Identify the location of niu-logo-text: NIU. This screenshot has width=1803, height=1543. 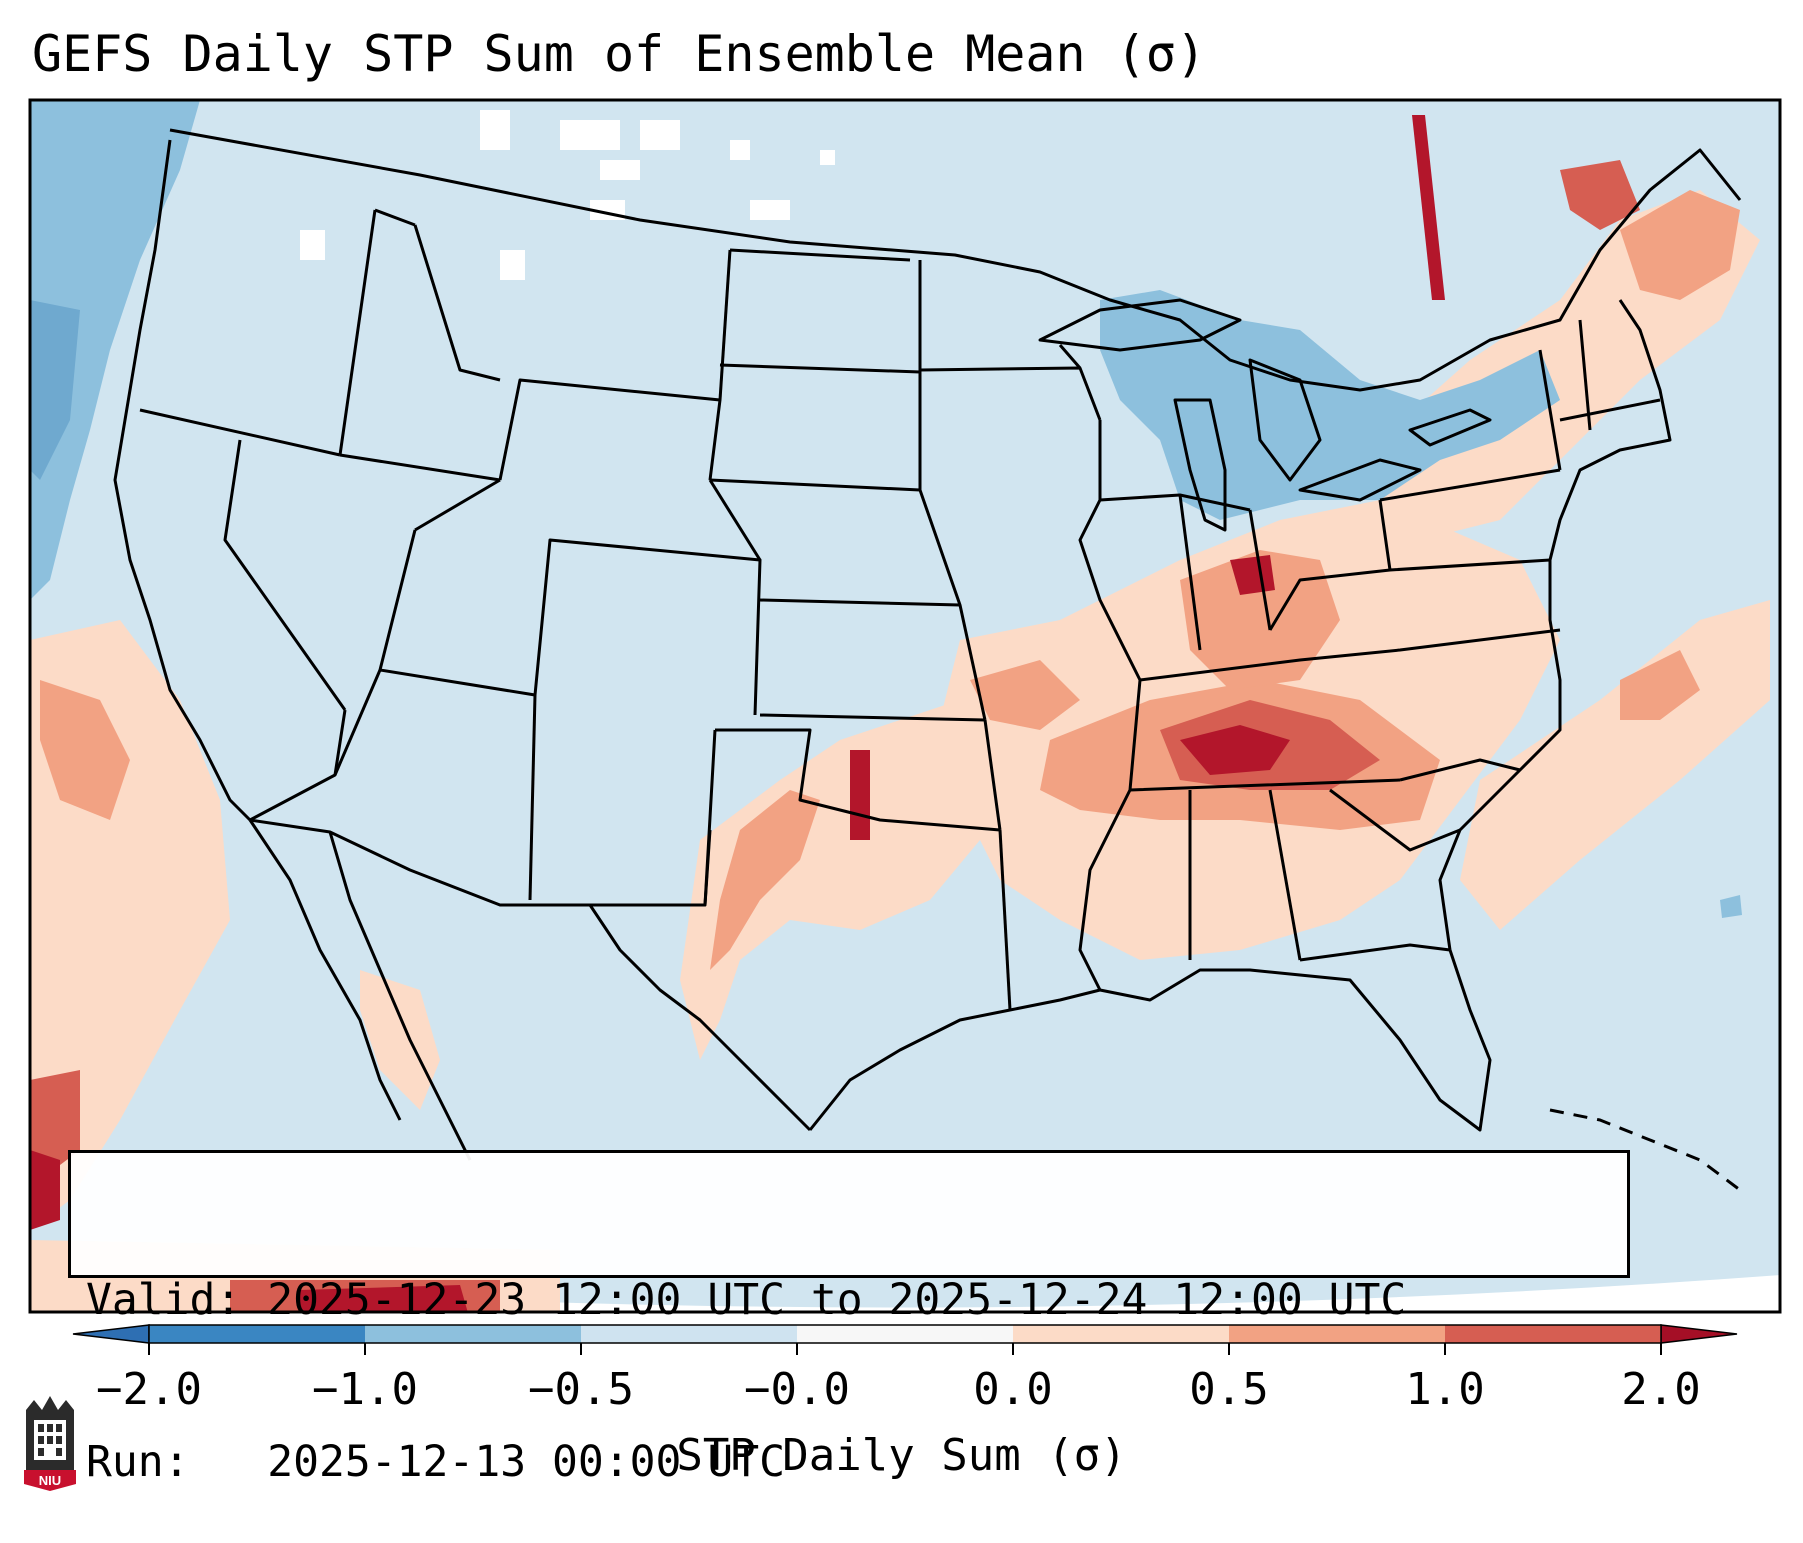
(50, 1480).